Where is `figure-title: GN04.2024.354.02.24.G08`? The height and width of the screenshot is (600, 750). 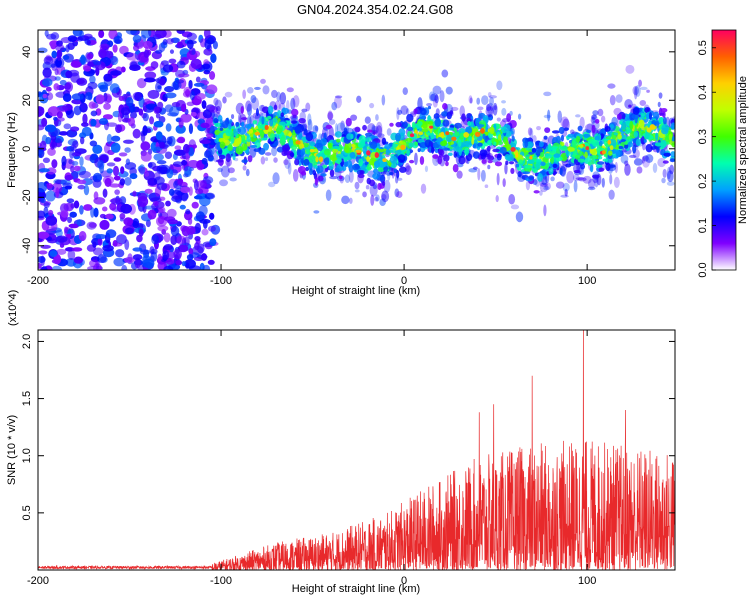
figure-title: GN04.2024.354.02.24.G08 is located at coordinates (375, 9).